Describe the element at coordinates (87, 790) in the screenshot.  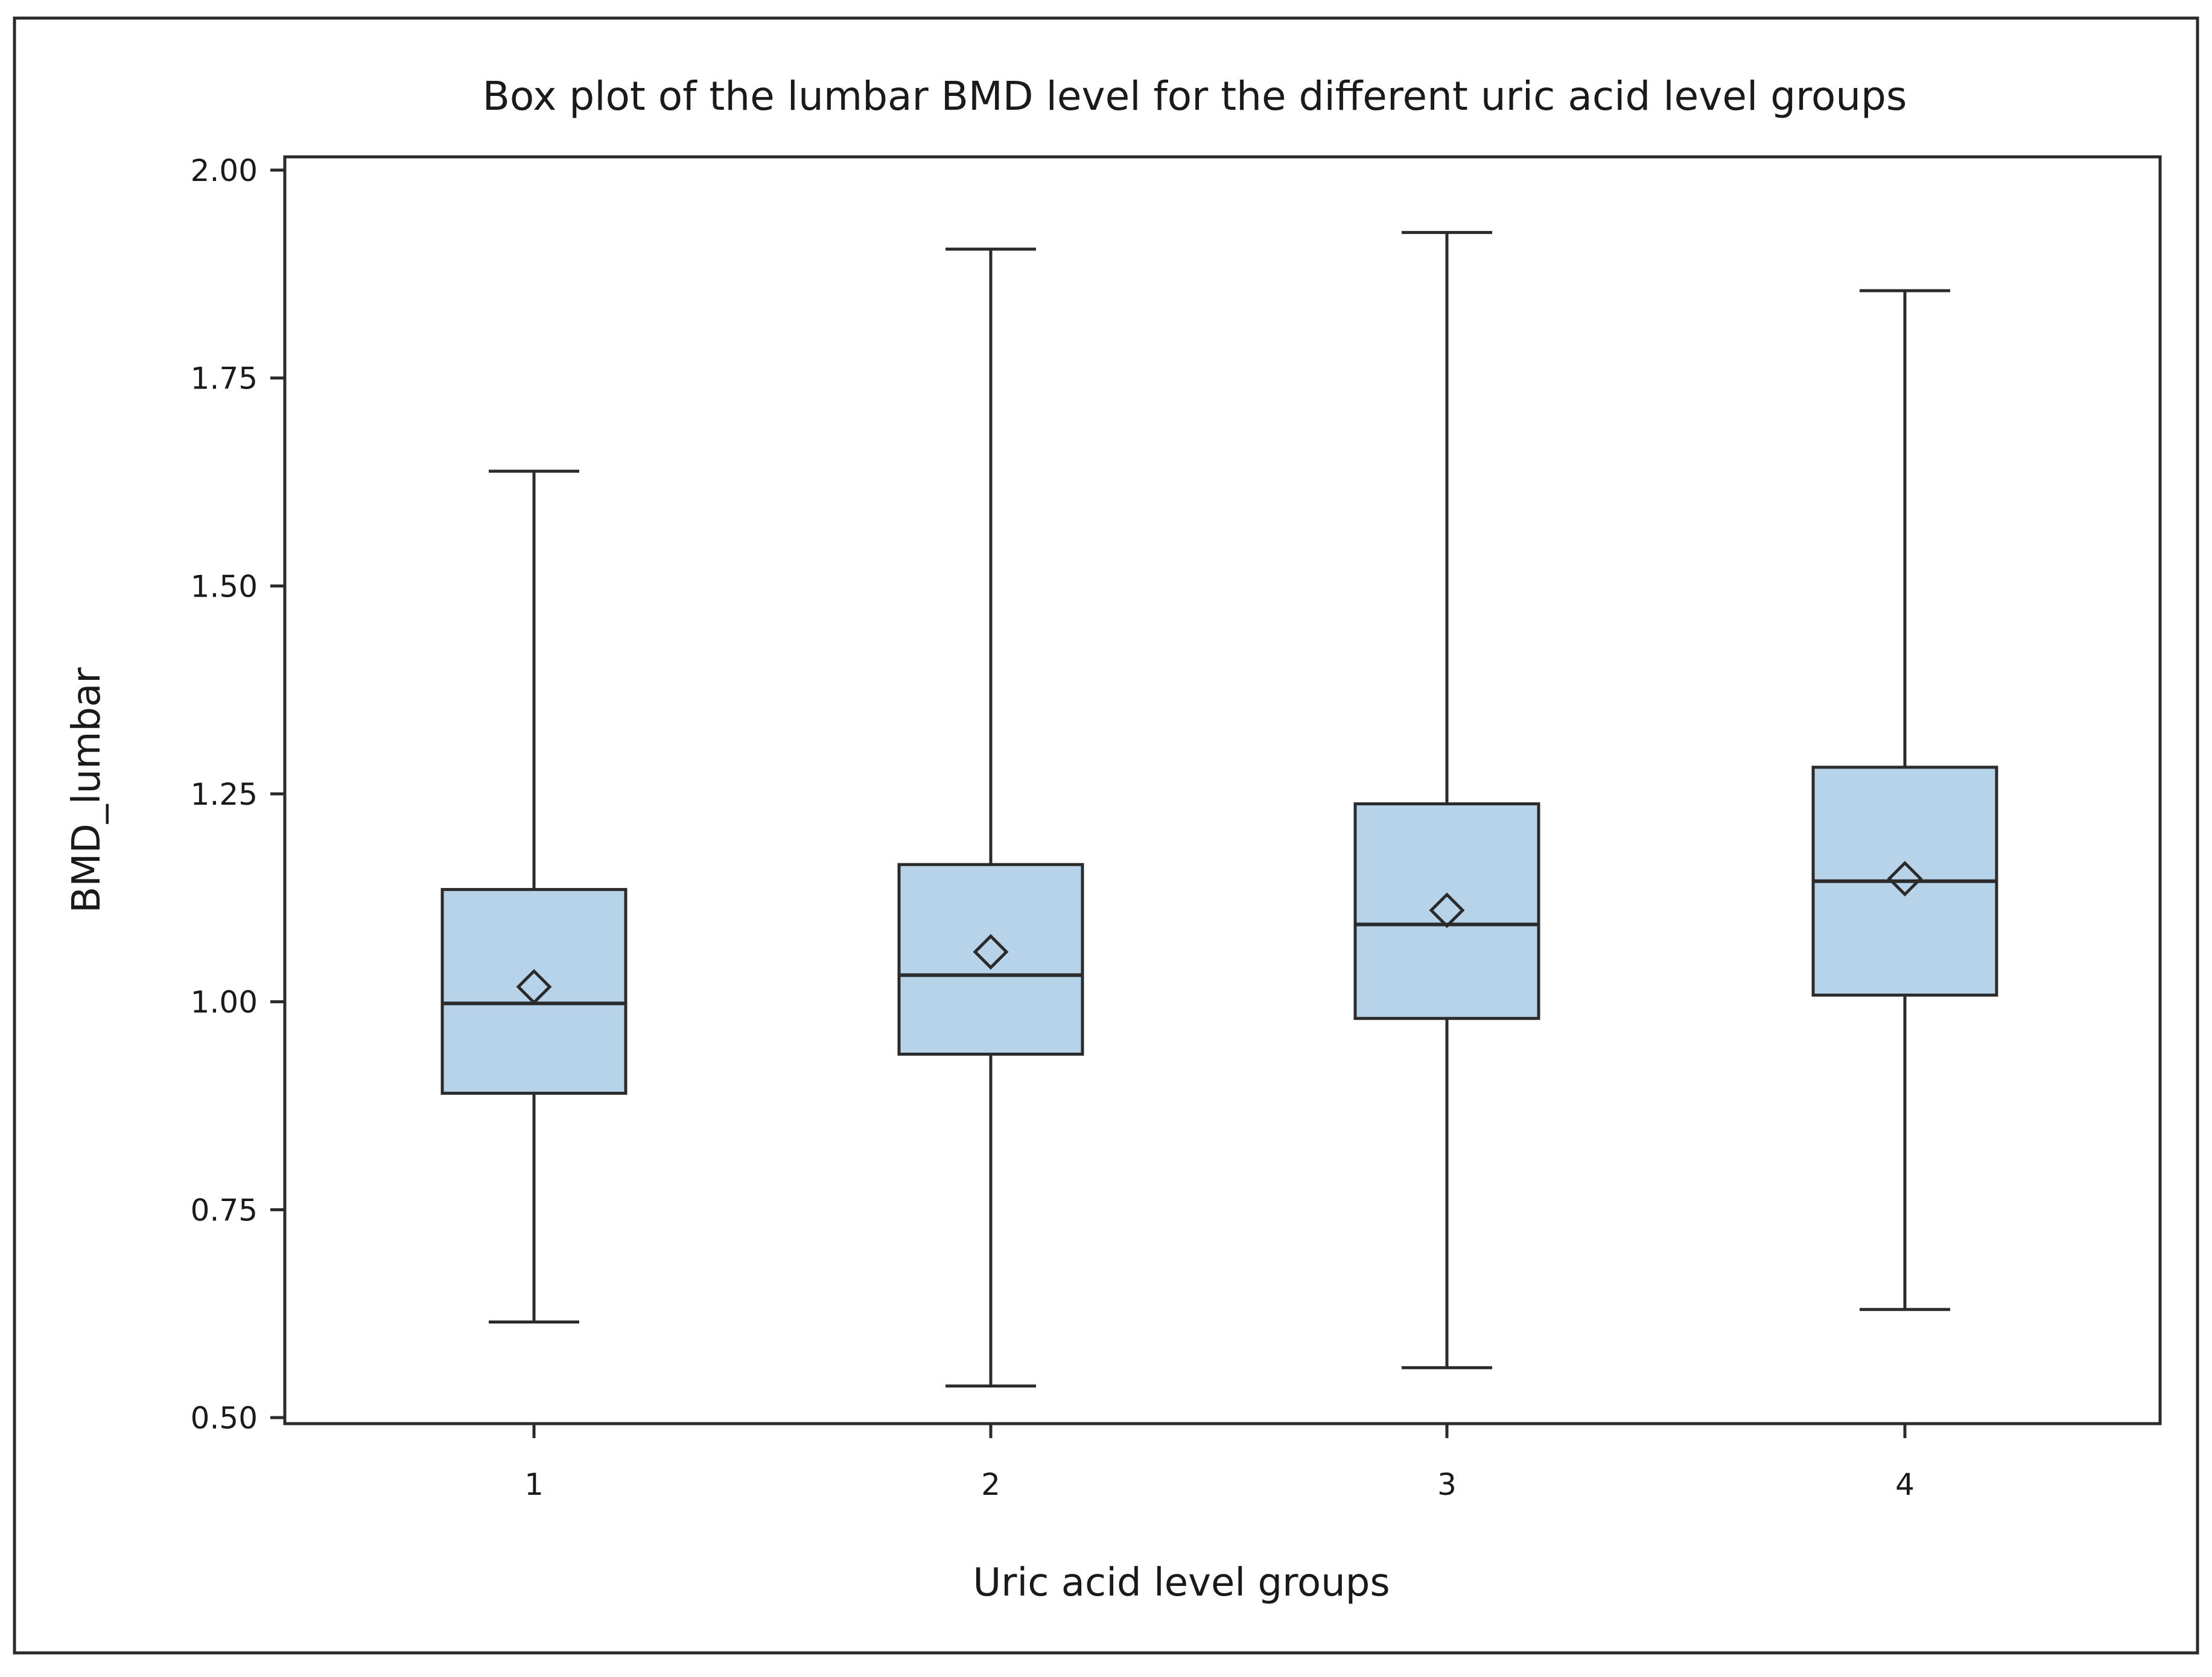
I see `y-axis-label: BMD_lumbar` at that location.